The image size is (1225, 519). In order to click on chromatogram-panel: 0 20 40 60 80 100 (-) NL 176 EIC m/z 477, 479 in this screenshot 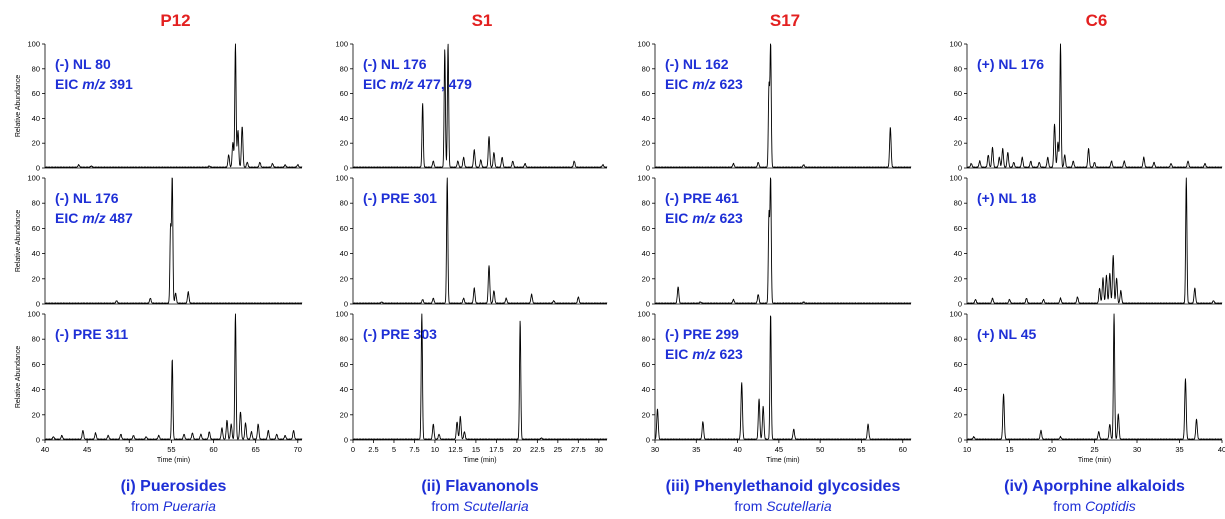, I will do `click(471, 106)`.